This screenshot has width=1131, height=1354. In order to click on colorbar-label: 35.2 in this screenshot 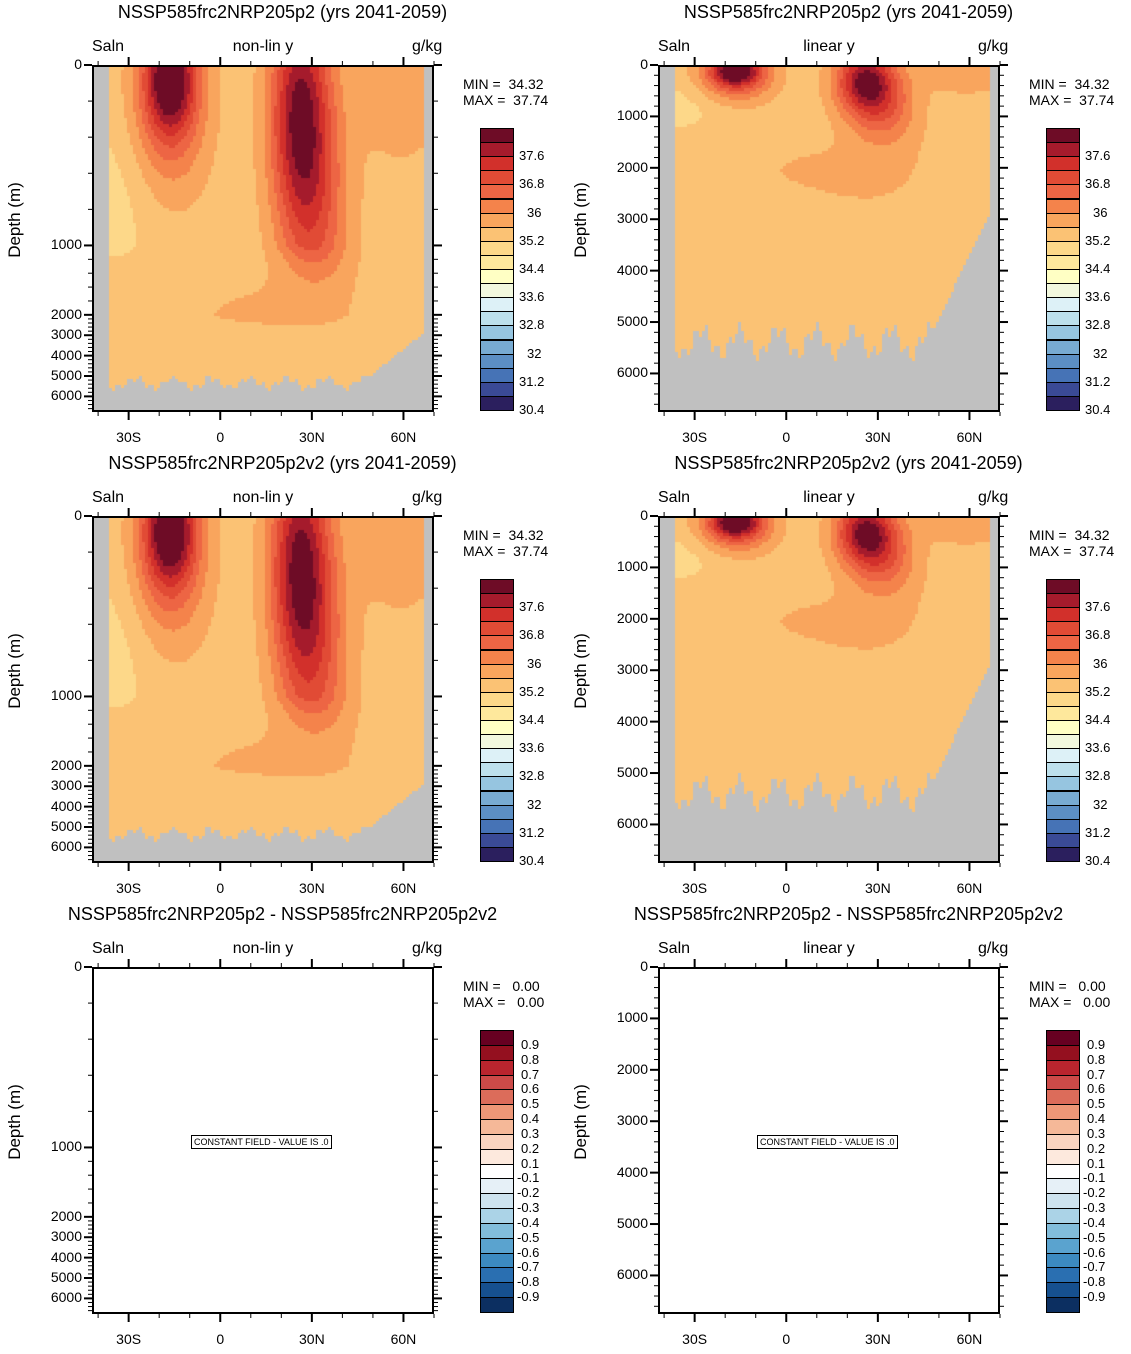, I will do `click(532, 691)`.